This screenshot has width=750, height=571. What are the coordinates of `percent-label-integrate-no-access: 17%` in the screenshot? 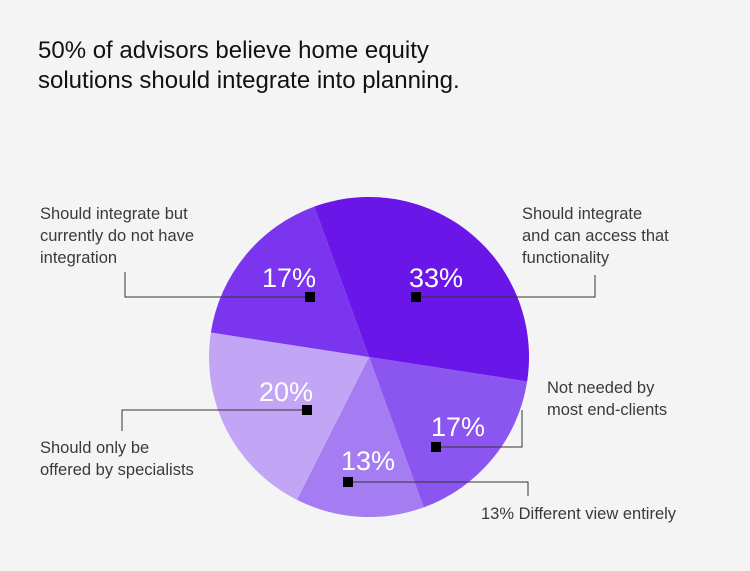 It's located at (289, 278).